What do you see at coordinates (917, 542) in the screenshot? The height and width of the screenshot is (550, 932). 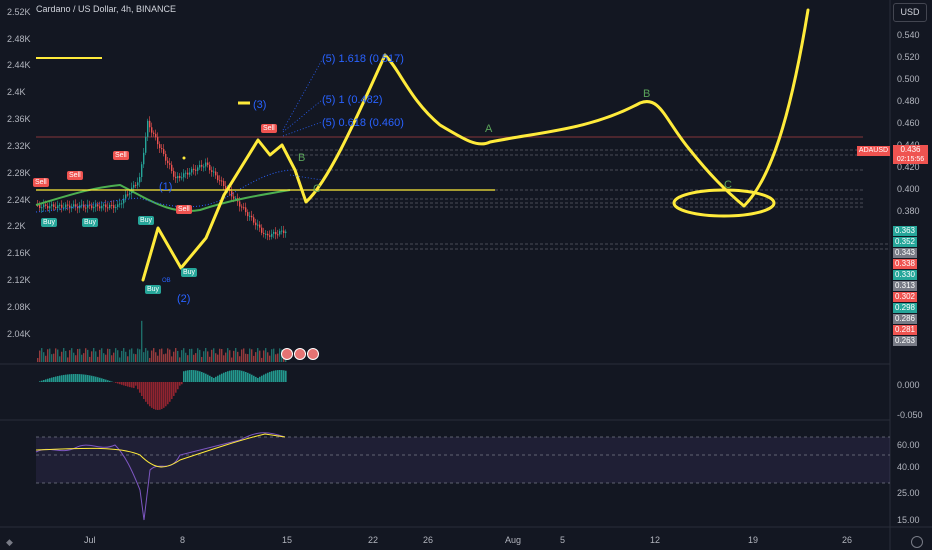 I see `gear-icon` at bounding box center [917, 542].